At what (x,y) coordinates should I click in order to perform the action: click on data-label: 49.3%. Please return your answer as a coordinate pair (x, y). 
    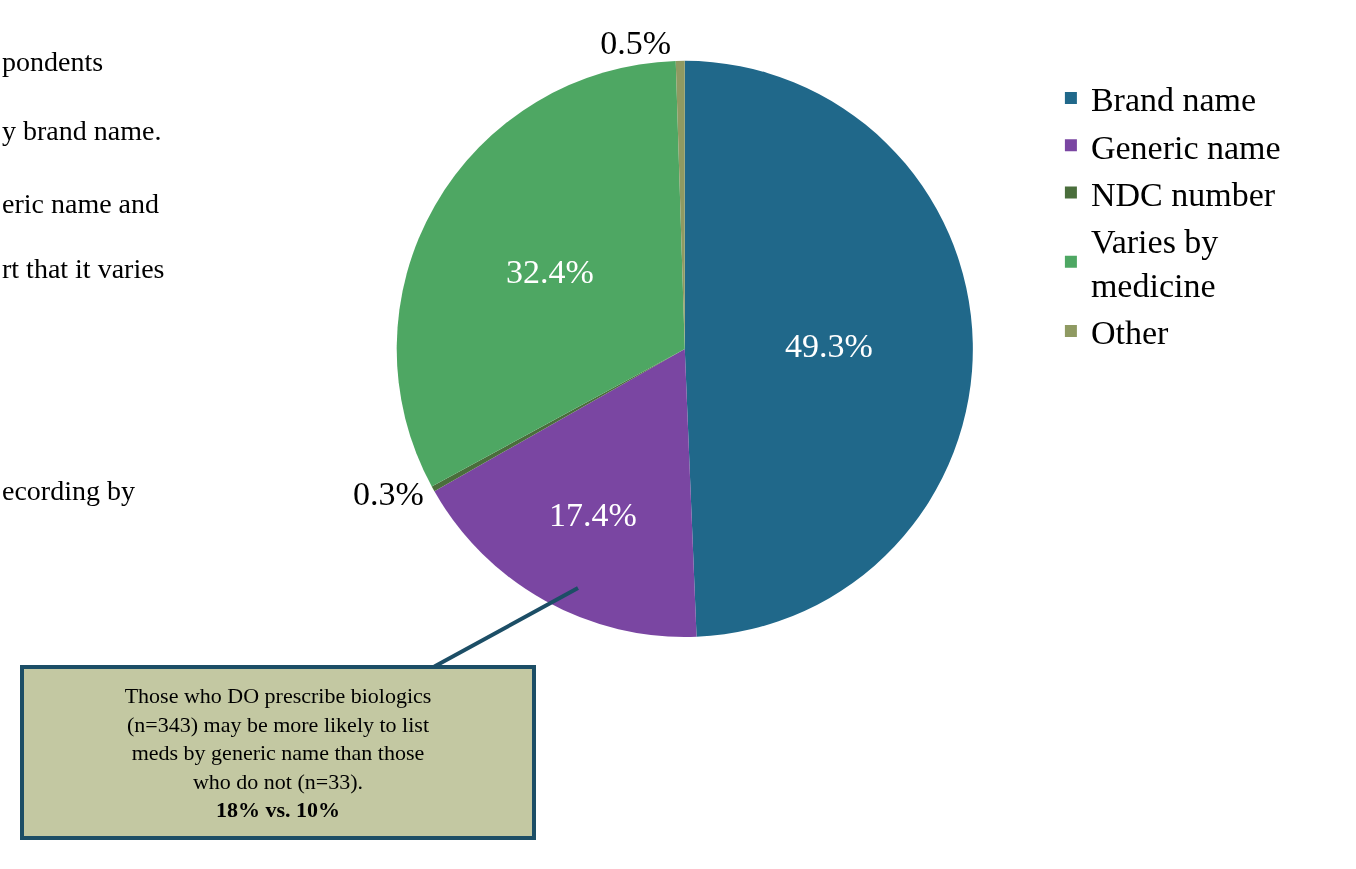
    Looking at the image, I should click on (828, 346).